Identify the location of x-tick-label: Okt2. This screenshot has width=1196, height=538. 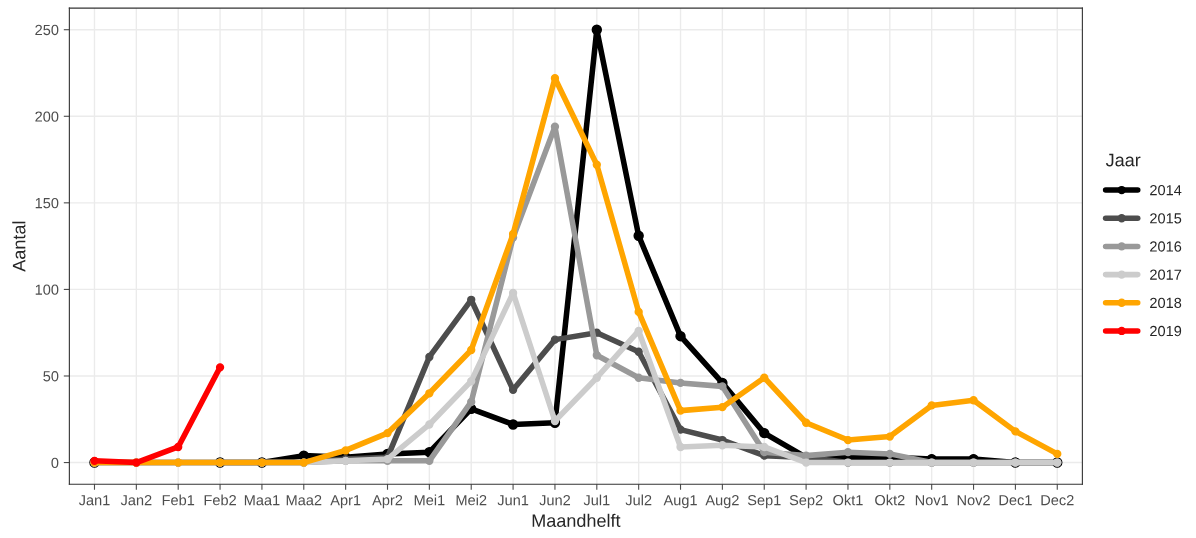
(890, 500).